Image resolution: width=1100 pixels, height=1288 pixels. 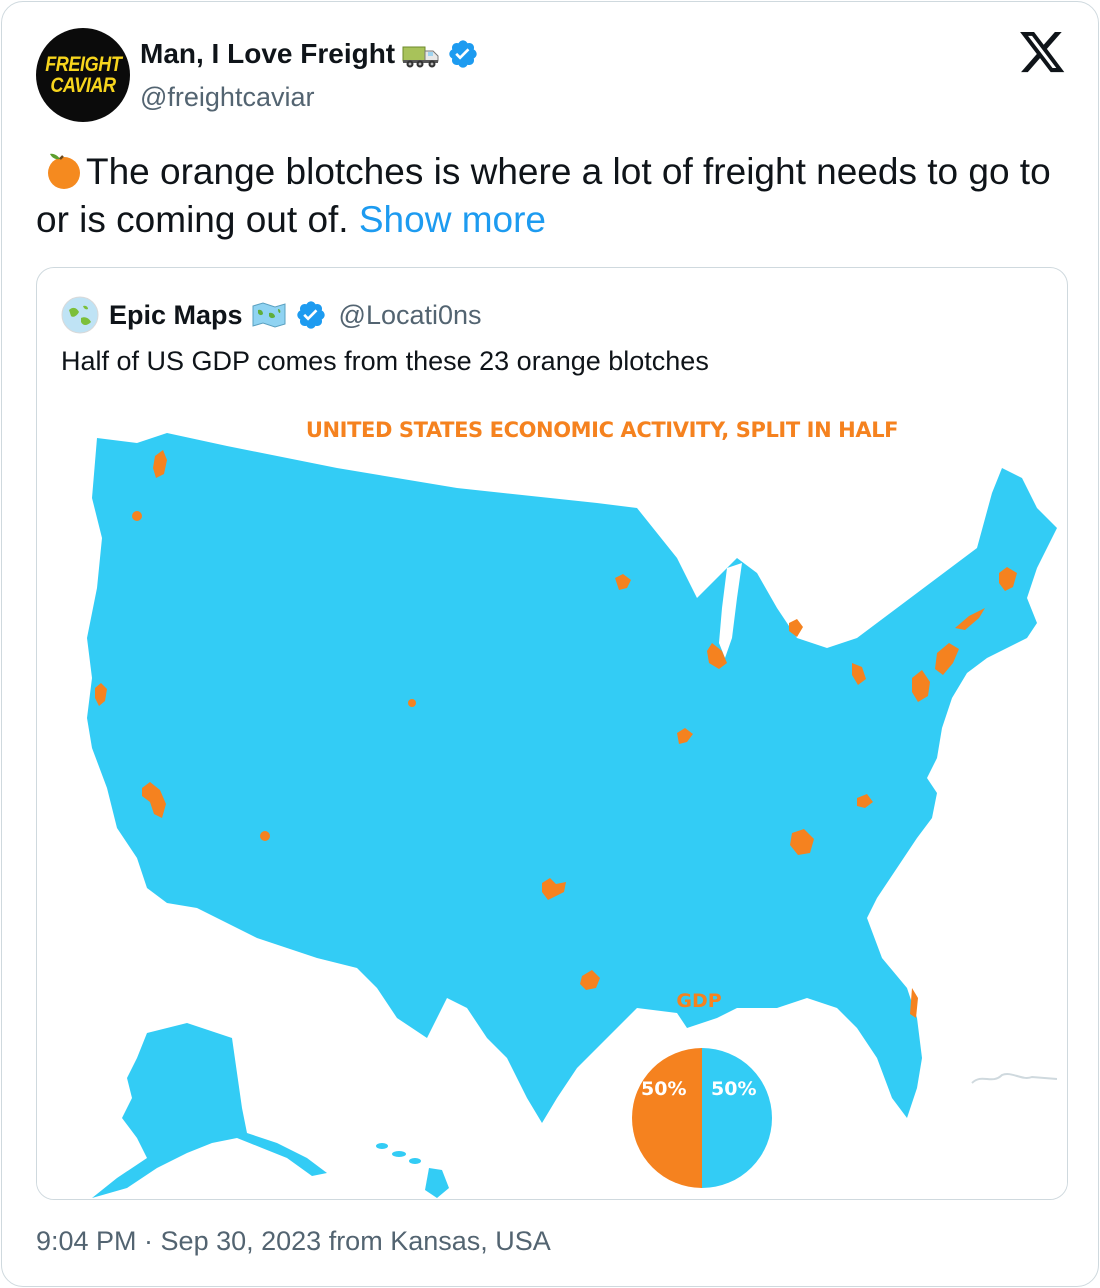 What do you see at coordinates (452, 219) in the screenshot?
I see `show-more-link: Show more` at bounding box center [452, 219].